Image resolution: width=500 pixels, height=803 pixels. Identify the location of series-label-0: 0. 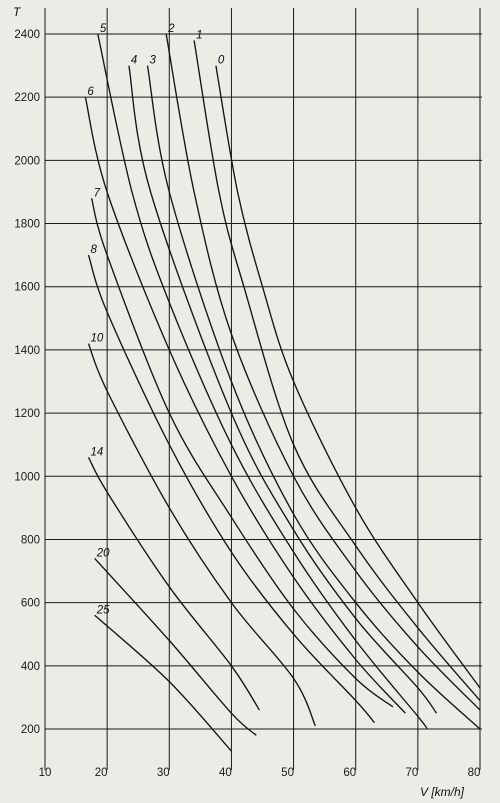
(221, 61).